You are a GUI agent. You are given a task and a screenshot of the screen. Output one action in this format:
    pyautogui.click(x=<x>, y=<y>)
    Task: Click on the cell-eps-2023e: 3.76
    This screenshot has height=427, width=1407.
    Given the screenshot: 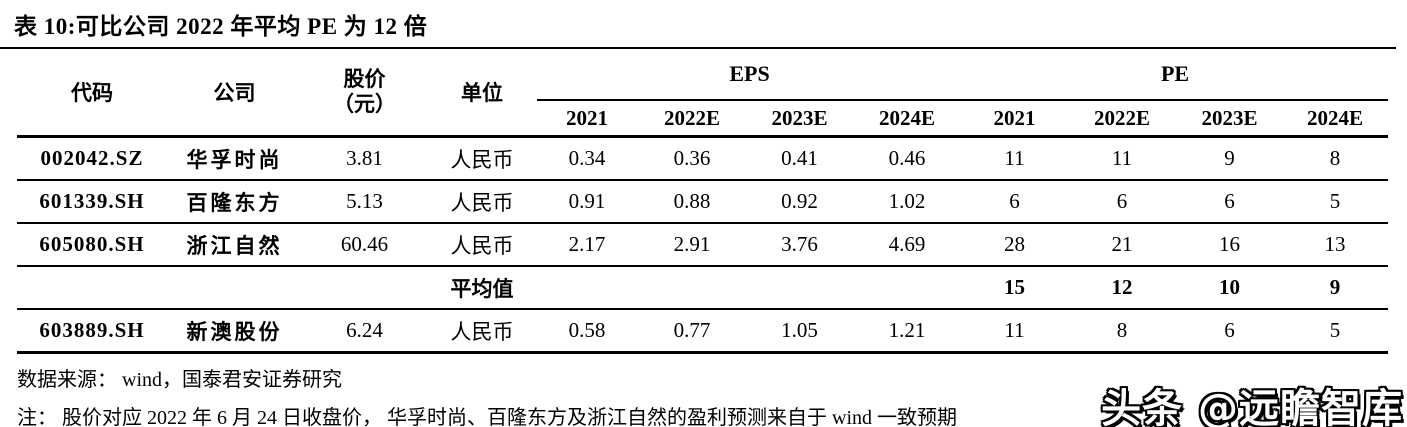 What is the action you would take?
    pyautogui.click(x=799, y=245)
    